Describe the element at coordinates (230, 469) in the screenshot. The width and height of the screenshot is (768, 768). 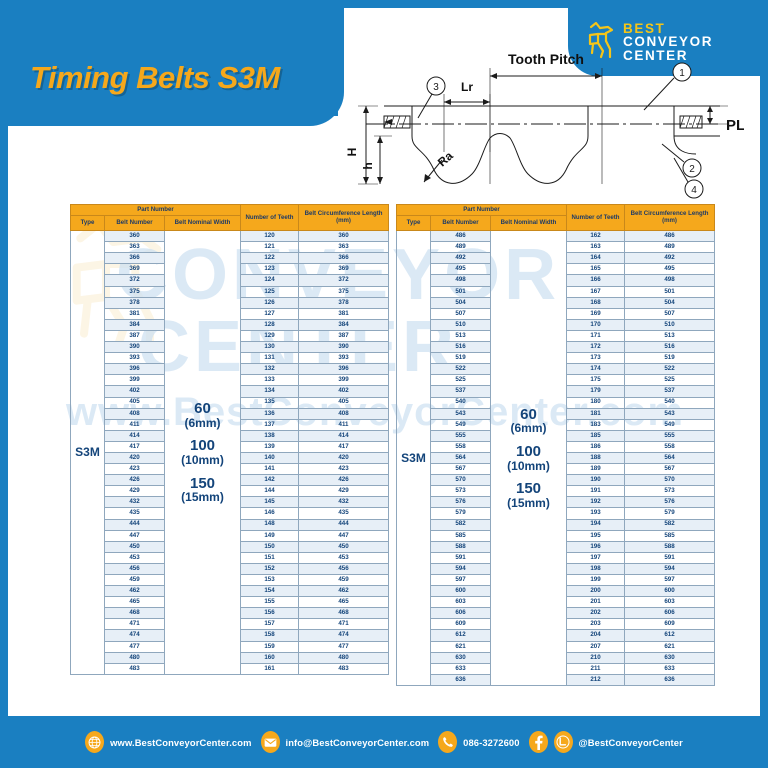
I see `table-row: 423 141 423` at that location.